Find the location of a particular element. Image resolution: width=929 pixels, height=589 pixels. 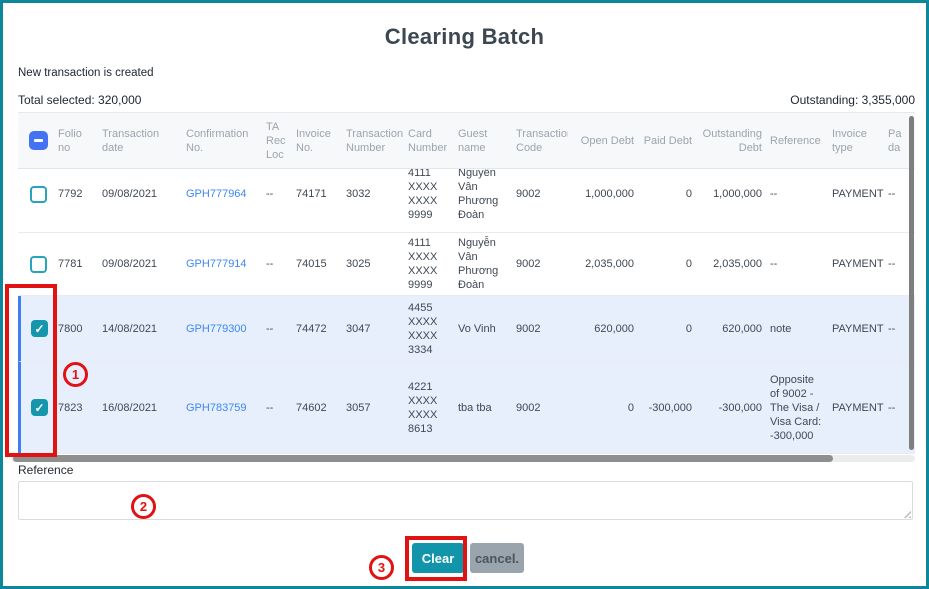

cell-invoice_no: 74472 is located at coordinates (311, 328).